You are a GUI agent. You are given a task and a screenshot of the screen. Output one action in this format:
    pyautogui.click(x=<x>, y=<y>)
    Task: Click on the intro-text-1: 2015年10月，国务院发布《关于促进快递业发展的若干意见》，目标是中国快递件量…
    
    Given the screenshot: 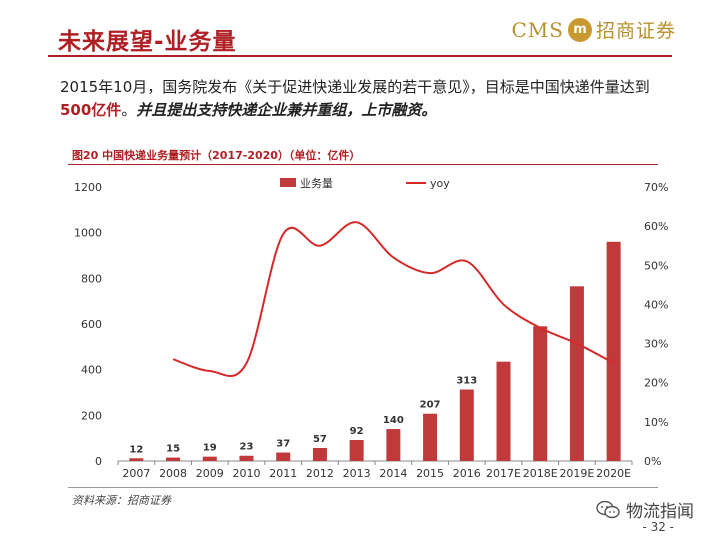 What is the action you would take?
    pyautogui.click(x=355, y=87)
    